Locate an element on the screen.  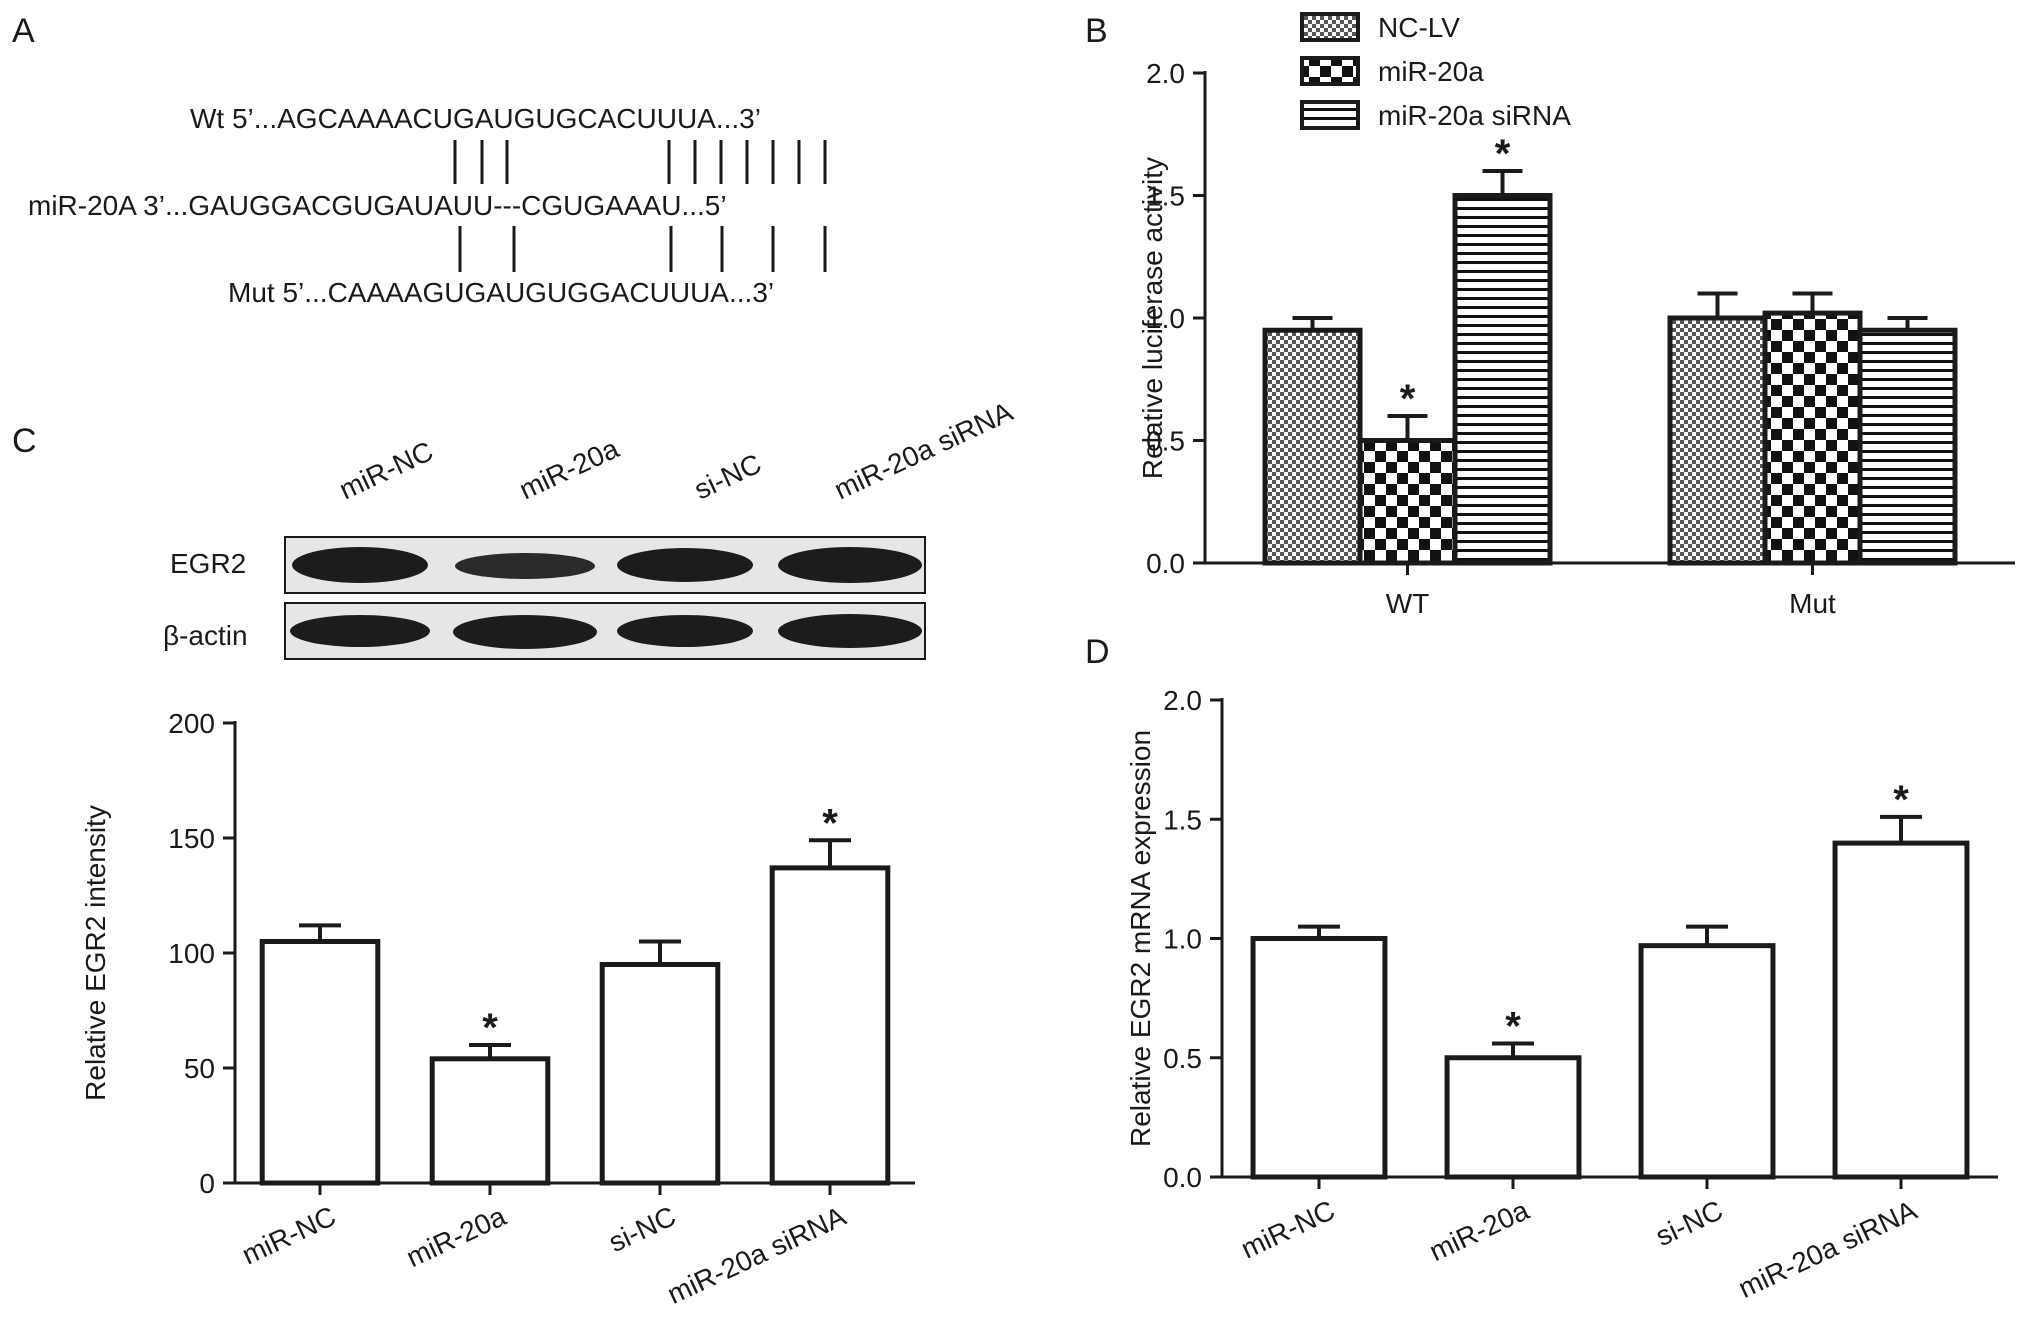
blot-lane-label: si-NC is located at coordinates (727, 477).